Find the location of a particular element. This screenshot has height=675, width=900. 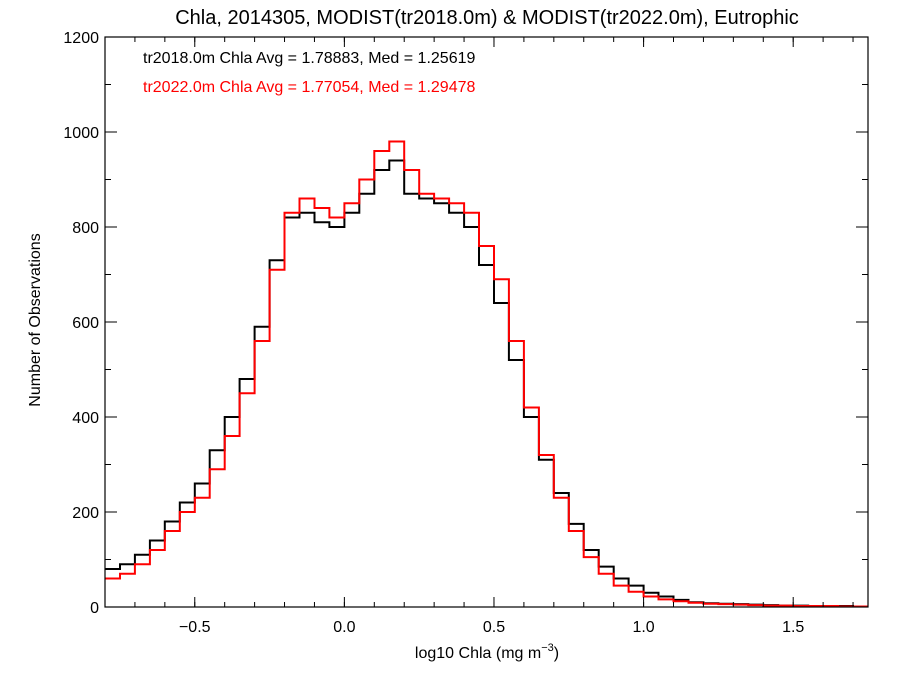

x-tick-label: −0.5 is located at coordinates (195, 627).